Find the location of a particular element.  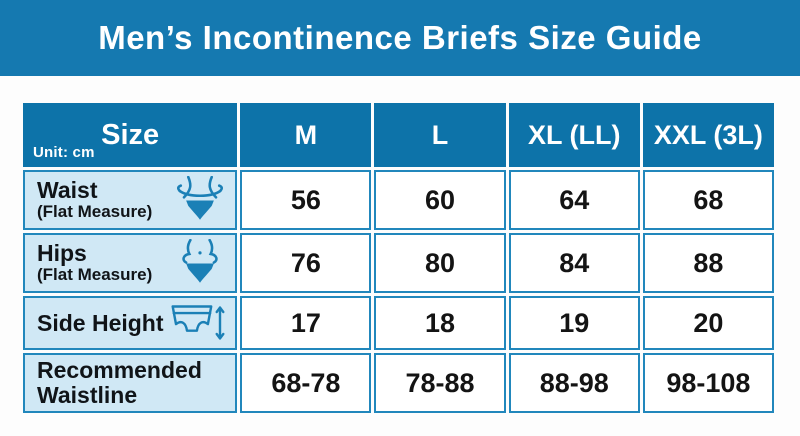

recommended-waistline-value-xl: 88-98 is located at coordinates (574, 383).